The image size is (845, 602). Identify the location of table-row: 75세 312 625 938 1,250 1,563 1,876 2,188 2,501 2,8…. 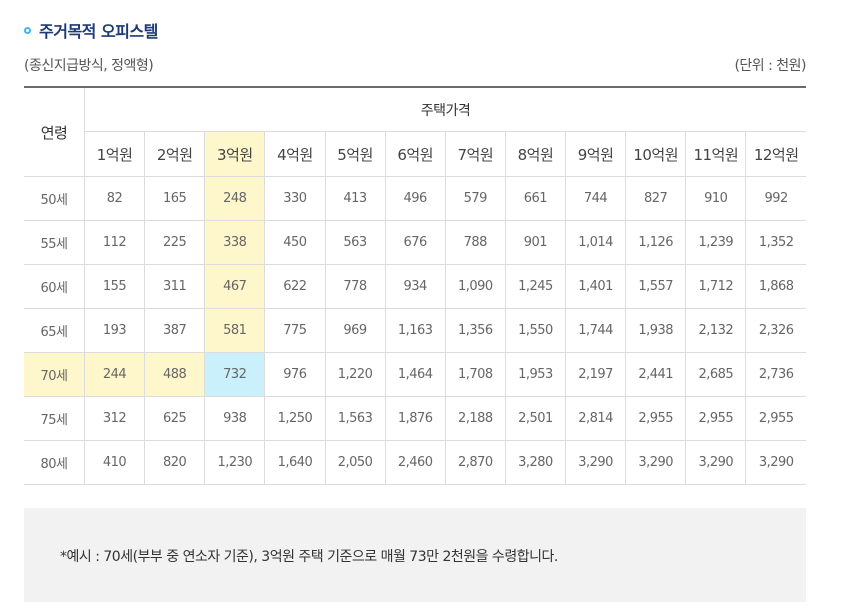
(415, 418).